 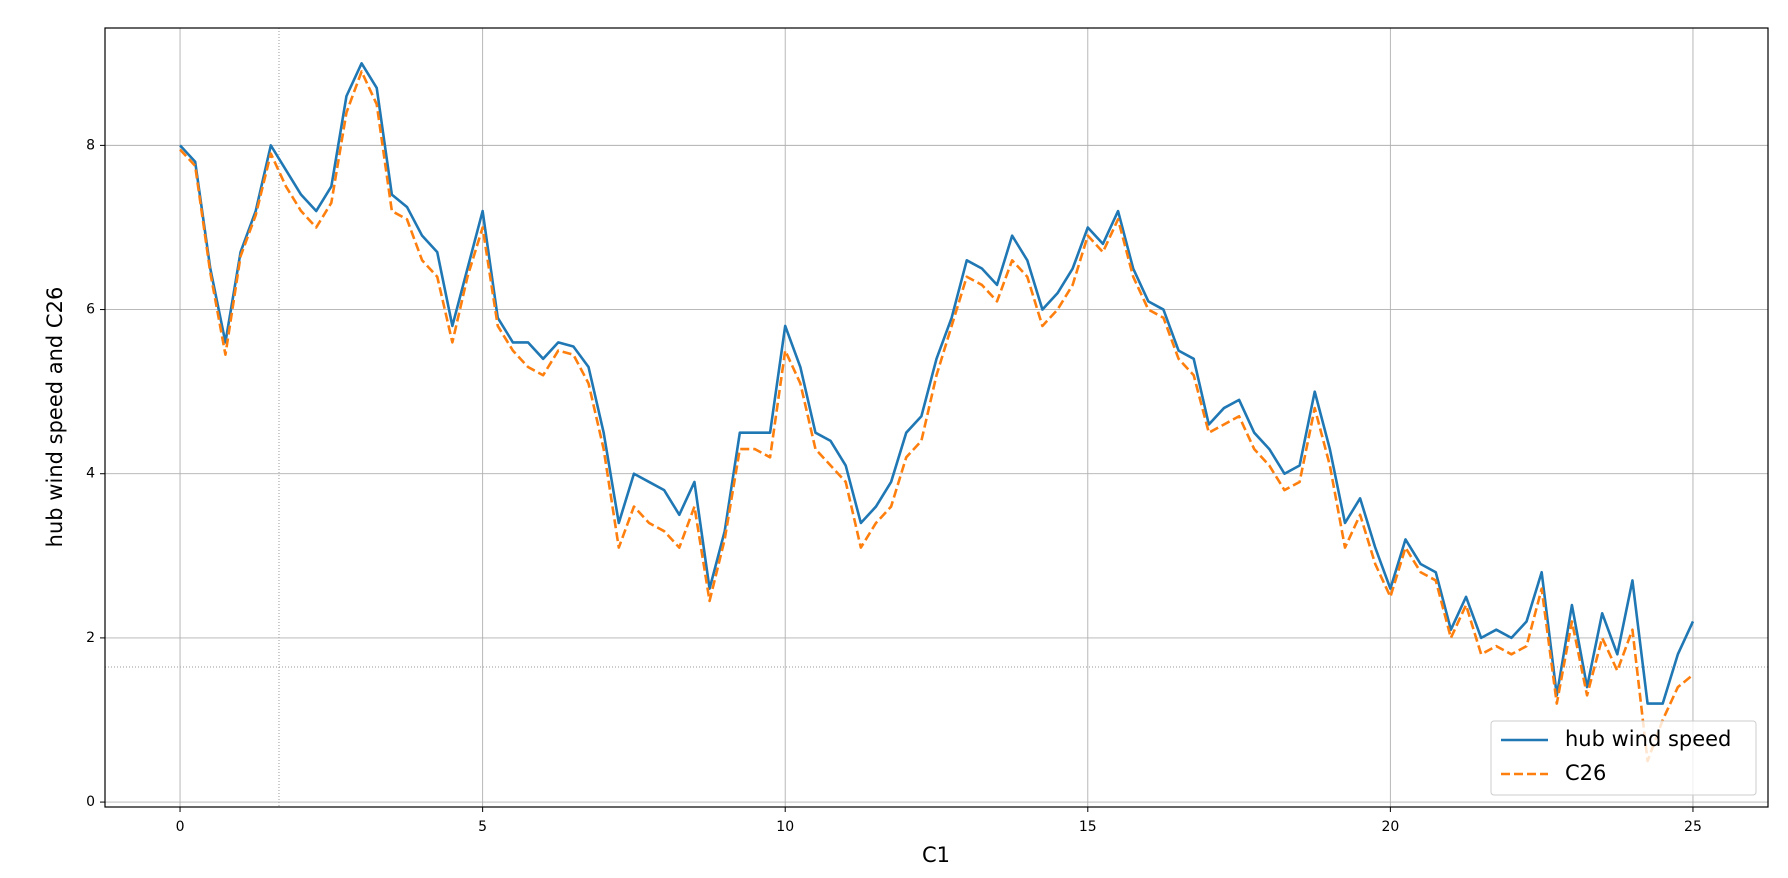 What do you see at coordinates (90, 310) in the screenshot?
I see `y-tick-label: 6` at bounding box center [90, 310].